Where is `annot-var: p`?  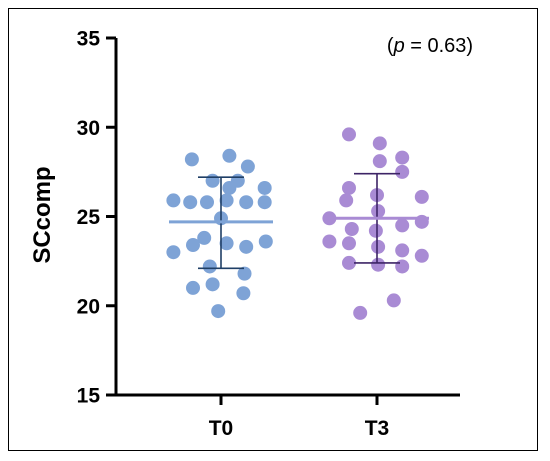 annot-var: p is located at coordinates (399, 46).